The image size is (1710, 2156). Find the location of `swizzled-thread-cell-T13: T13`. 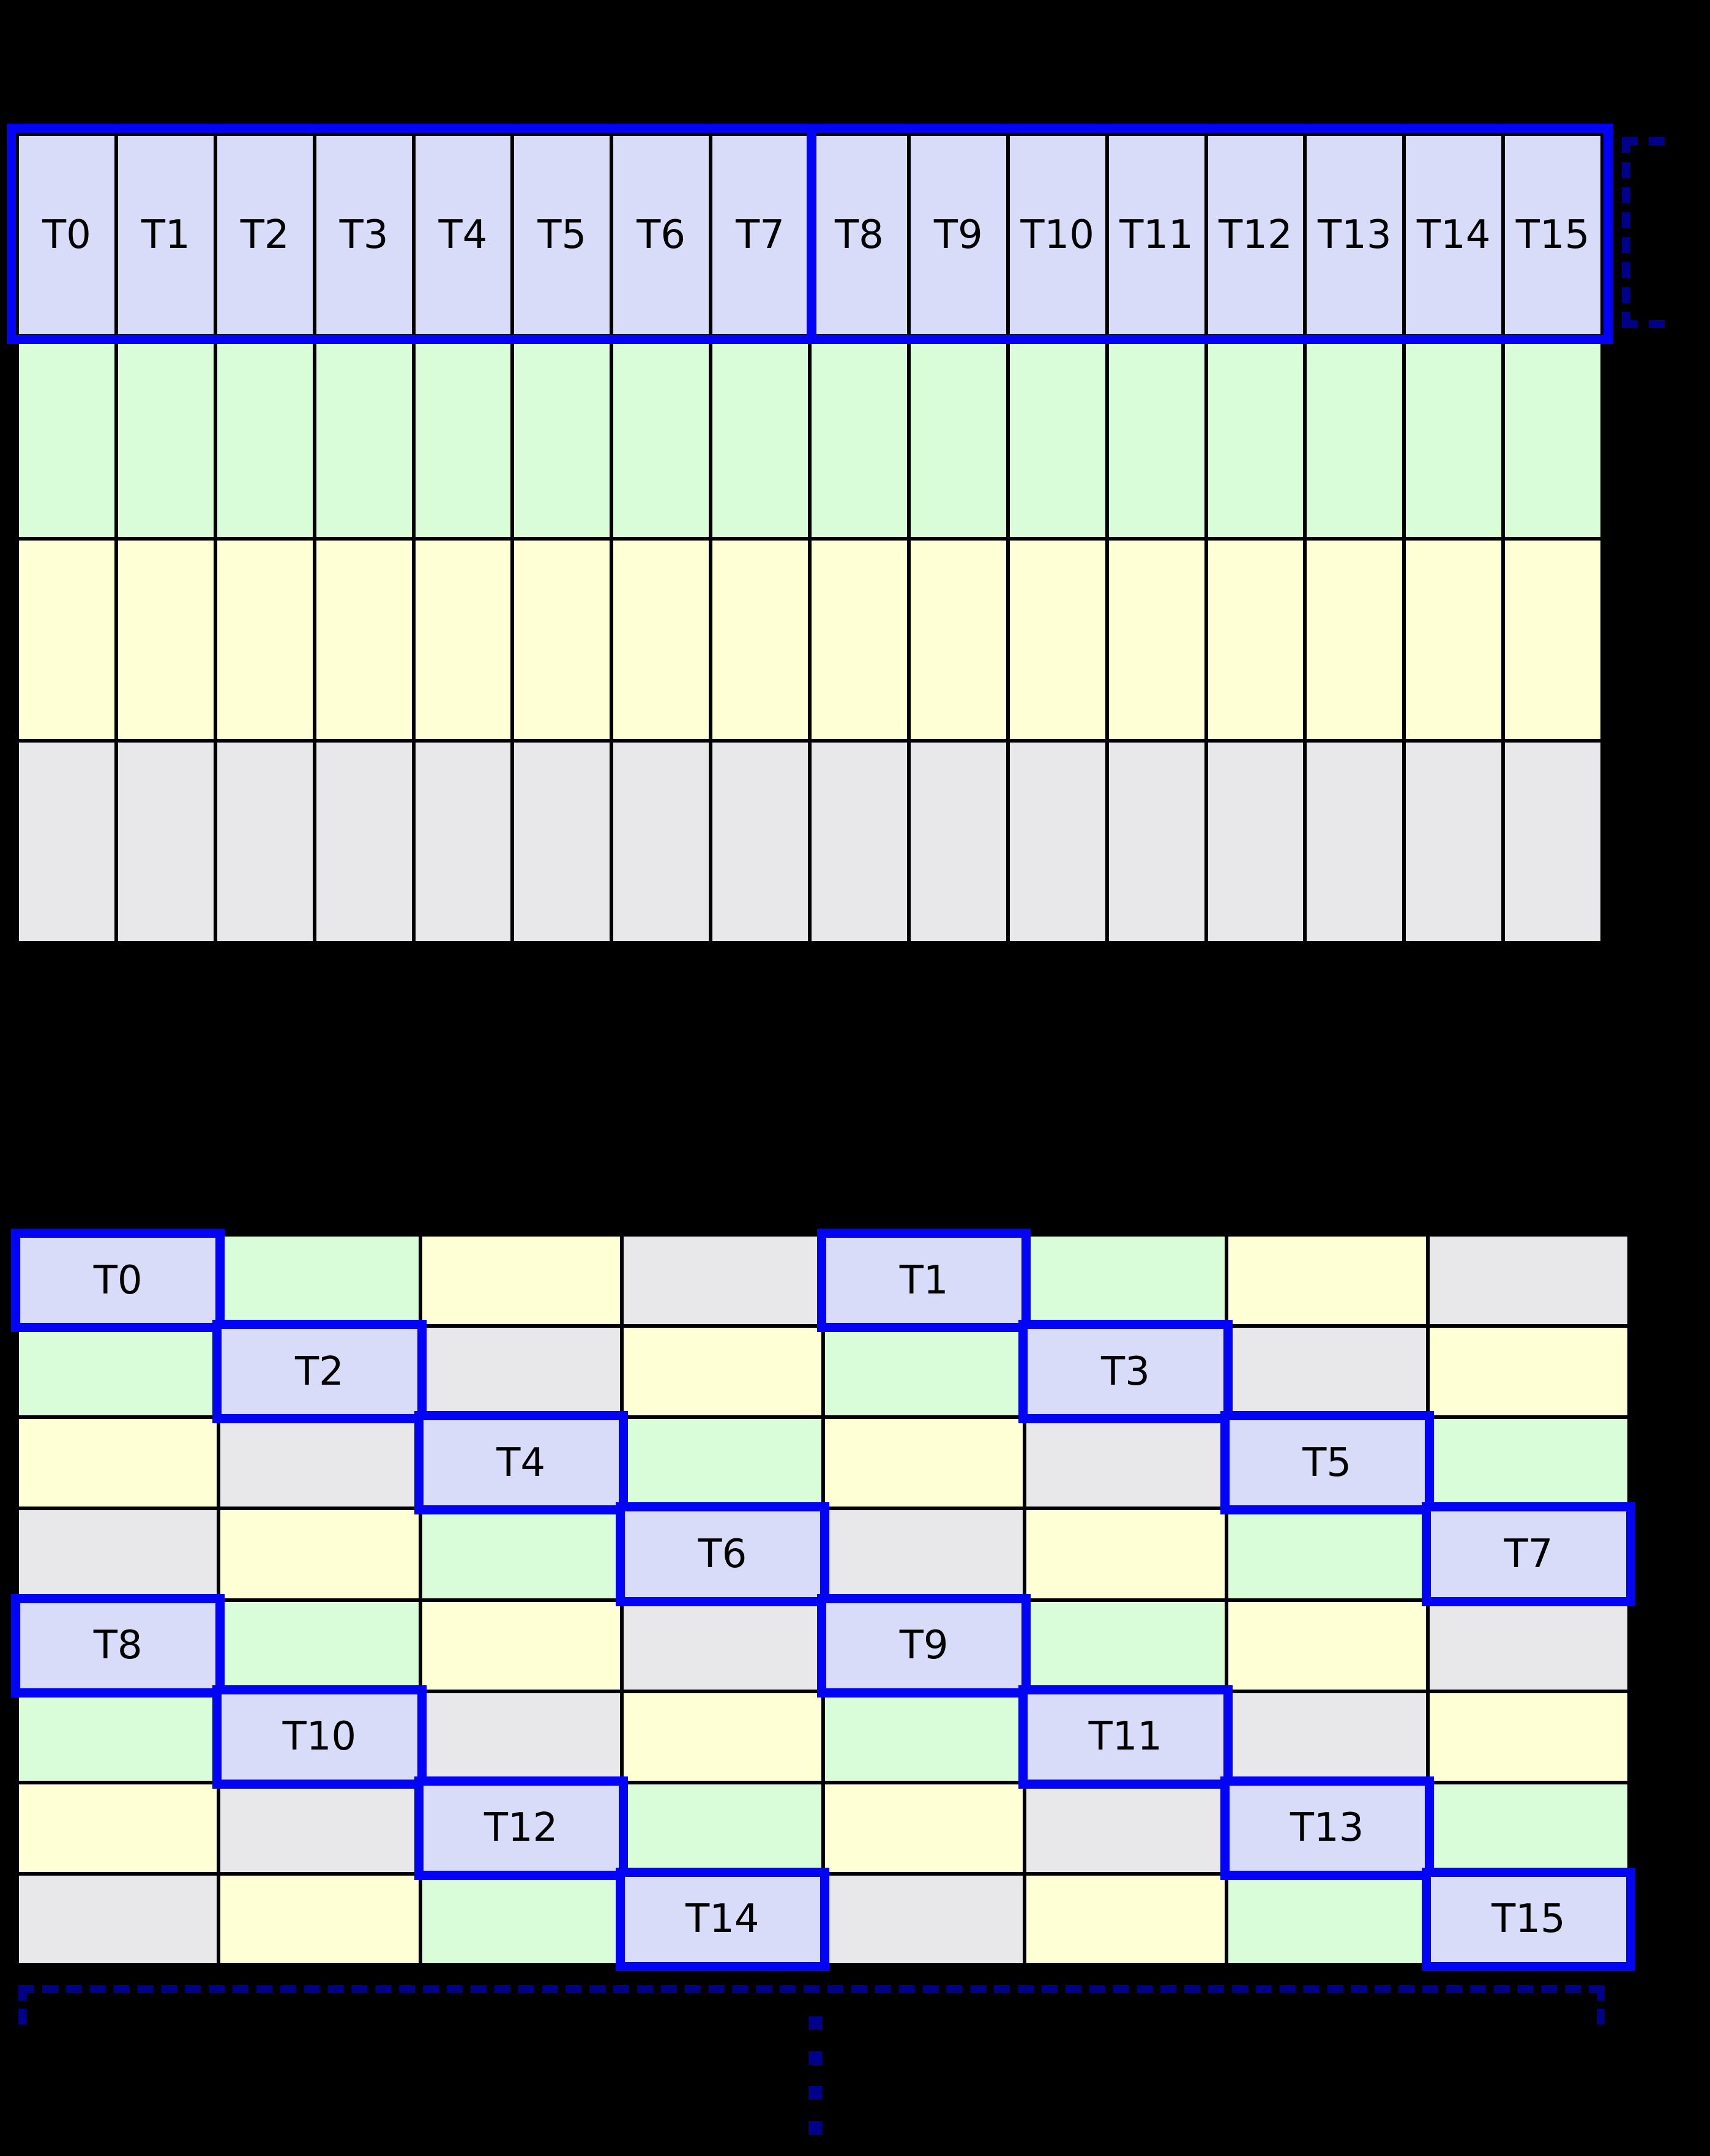

swizzled-thread-cell-T13: T13 is located at coordinates (1327, 1828).